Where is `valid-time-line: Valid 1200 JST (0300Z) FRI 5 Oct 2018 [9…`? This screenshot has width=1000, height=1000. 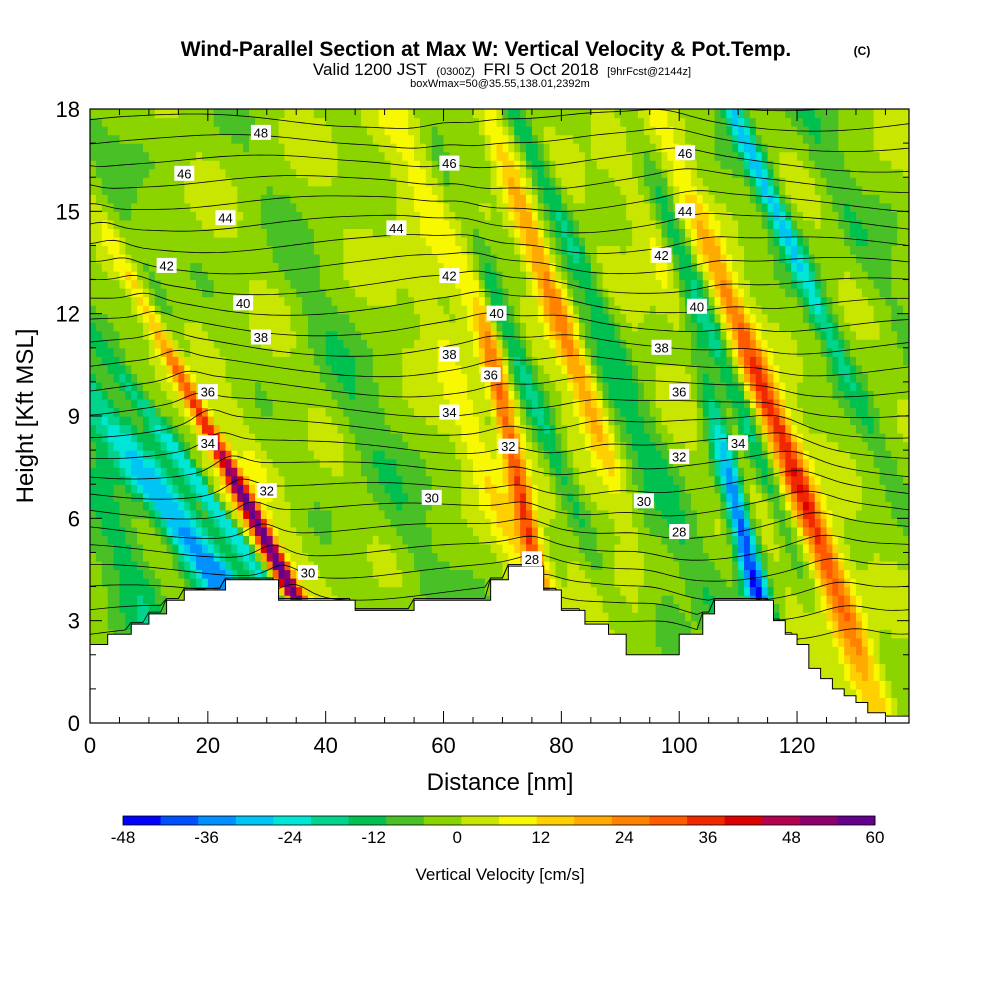 valid-time-line: Valid 1200 JST (0300Z) FRI 5 Oct 2018 [9… is located at coordinates (502, 69).